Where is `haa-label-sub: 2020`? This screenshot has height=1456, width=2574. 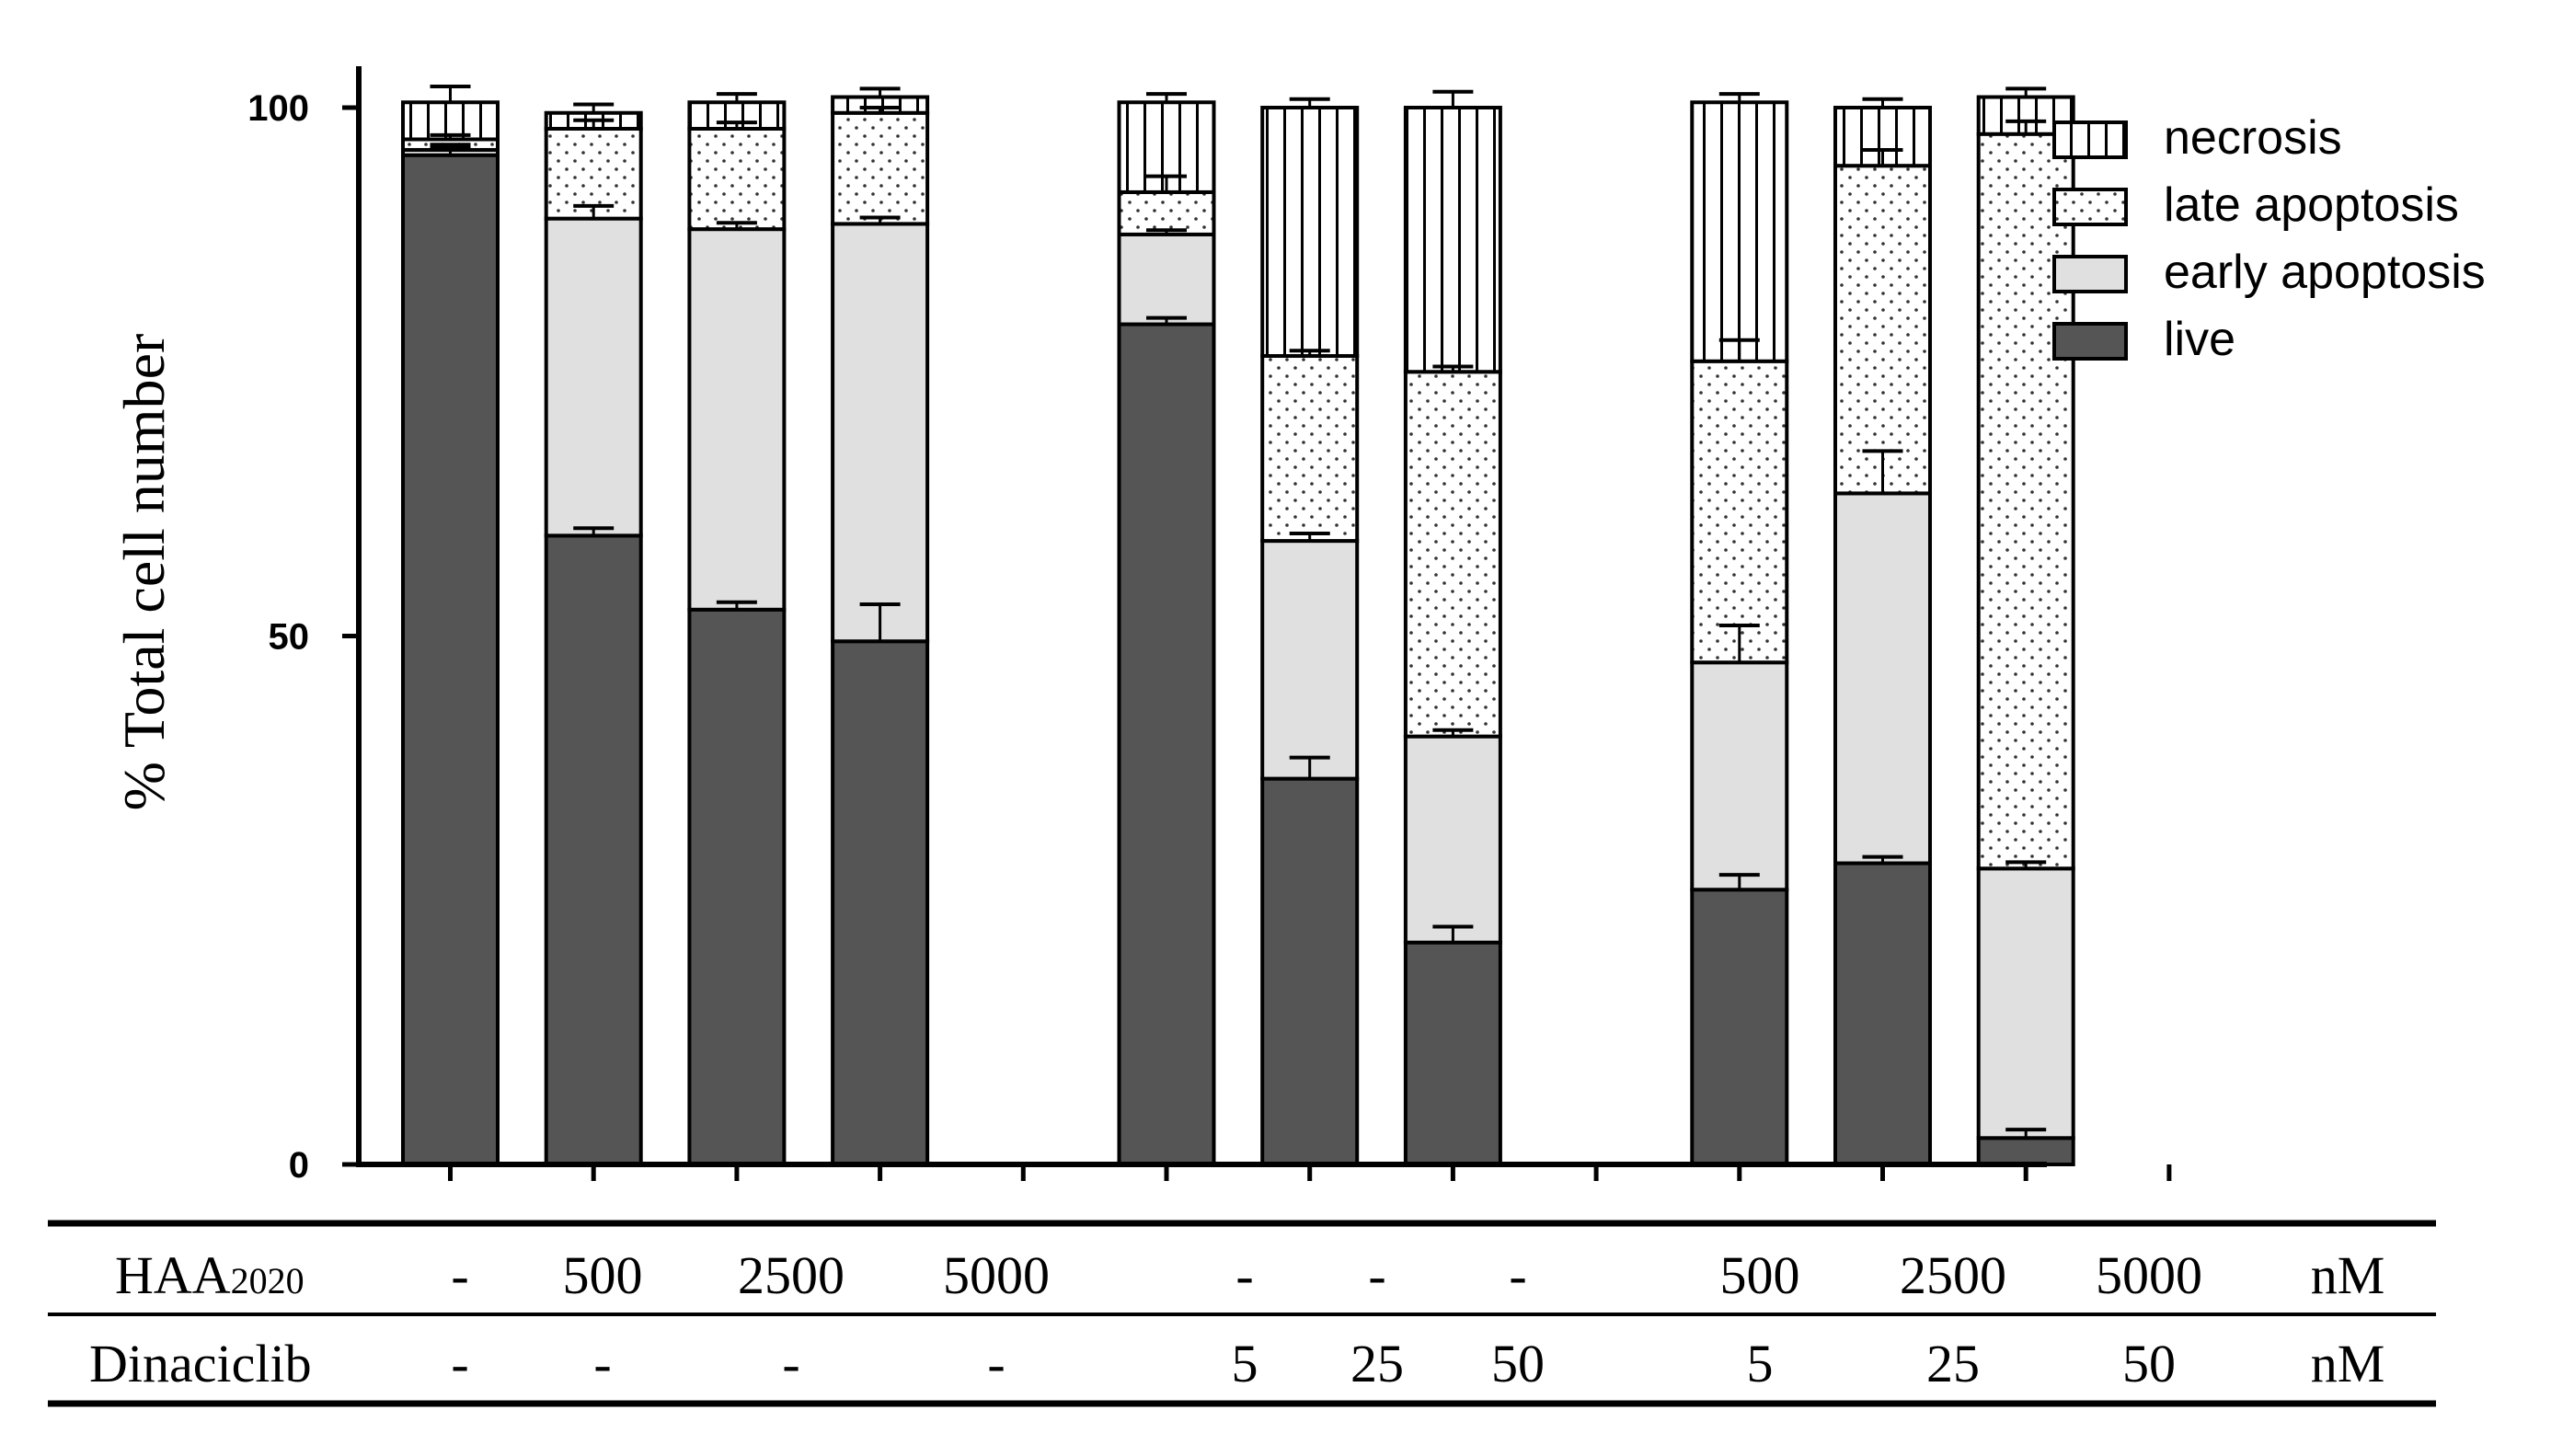 haa-label-sub: 2020 is located at coordinates (268, 1280).